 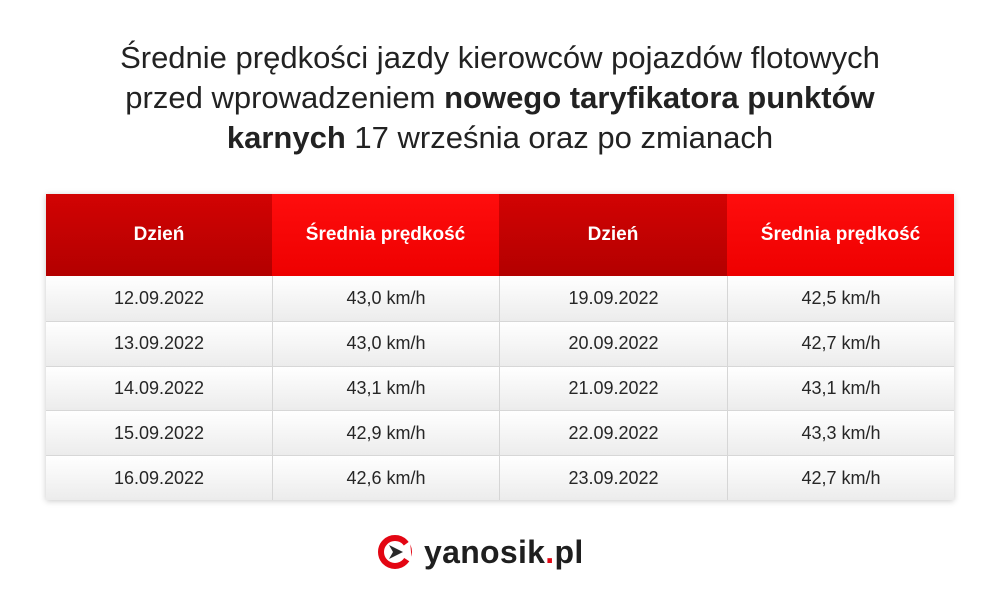 I want to click on cell-speed-before: 42,9 km/h, so click(x=385, y=433).